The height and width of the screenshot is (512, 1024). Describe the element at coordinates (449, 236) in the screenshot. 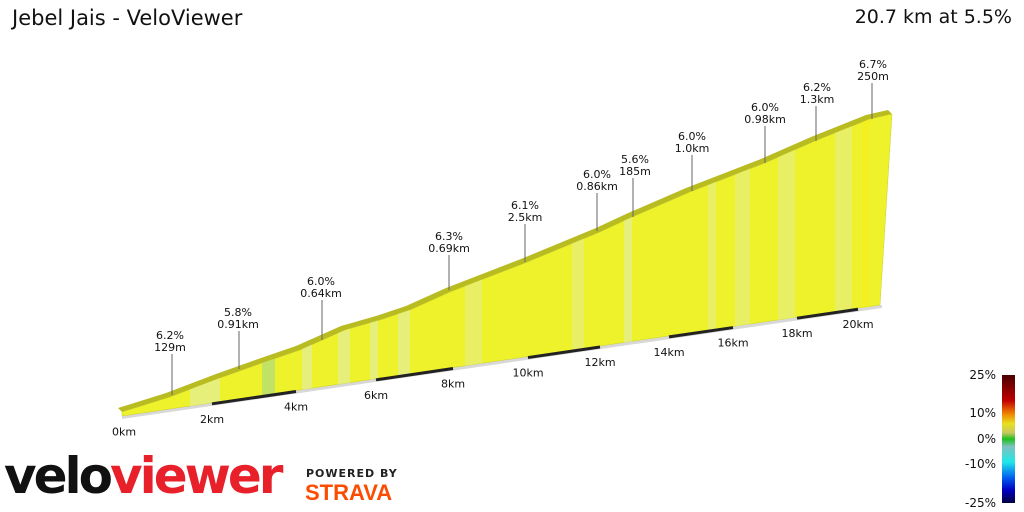

I see `annotation-gradient: 6.3%` at that location.